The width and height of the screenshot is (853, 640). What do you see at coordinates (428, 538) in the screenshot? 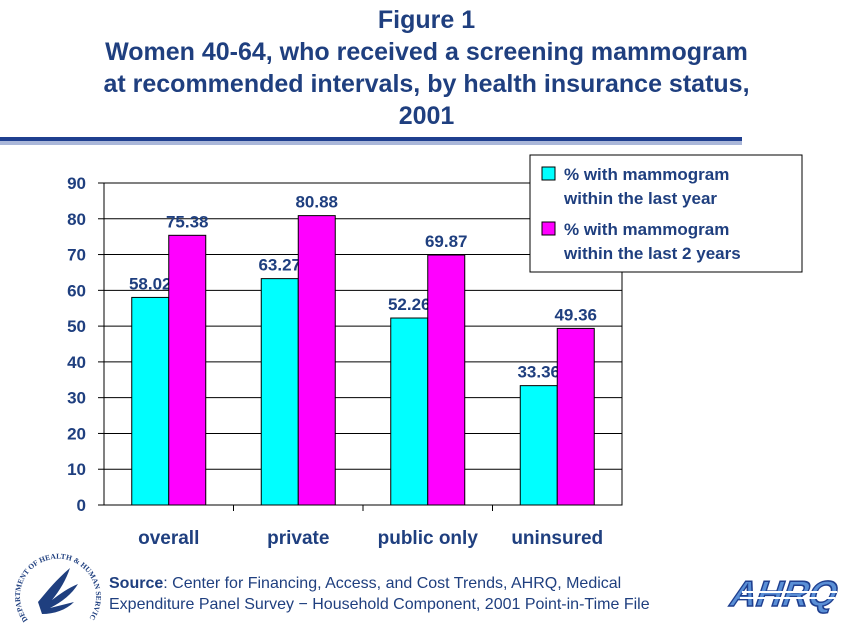
I see `x-tick-label: public only` at bounding box center [428, 538].